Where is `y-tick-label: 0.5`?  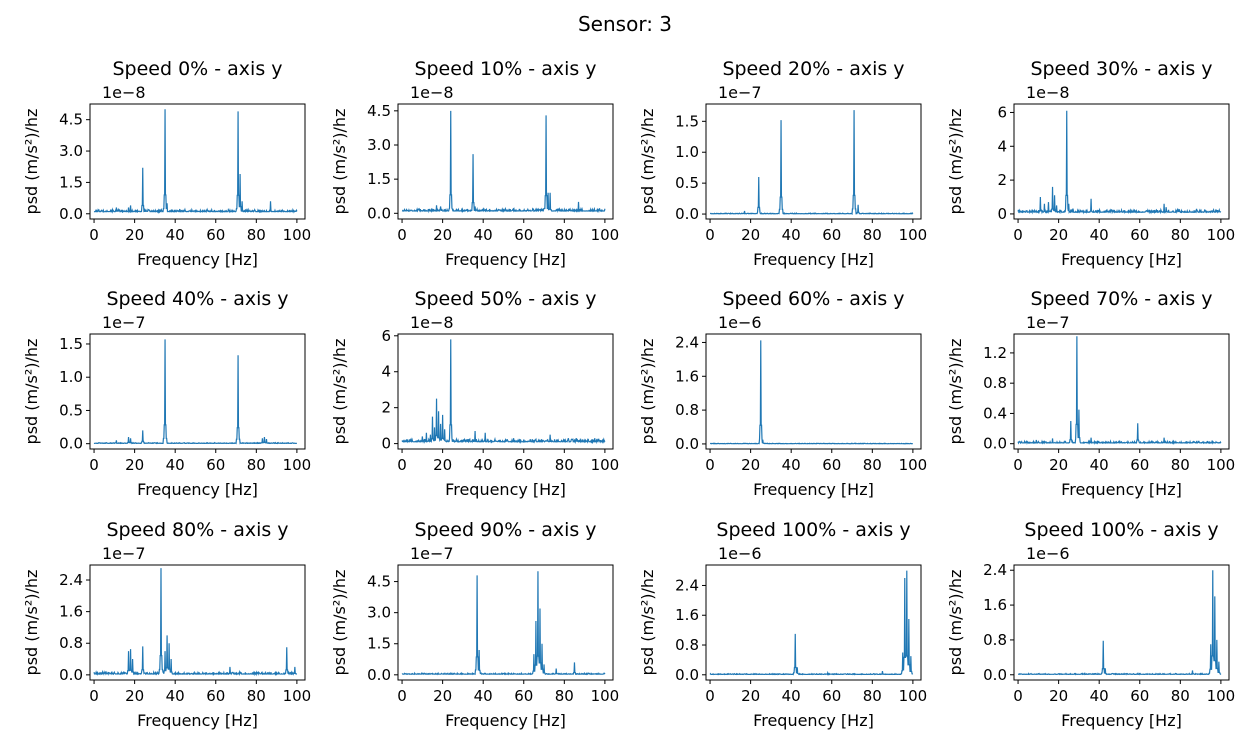
y-tick-label: 0.5 is located at coordinates (71, 410).